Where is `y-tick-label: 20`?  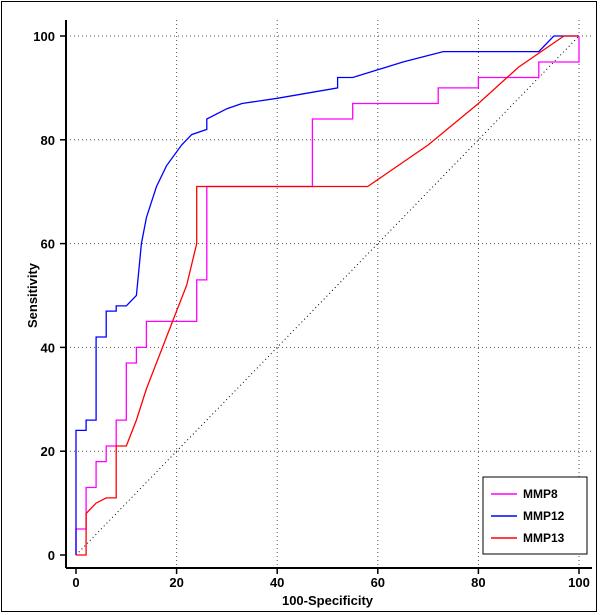 y-tick-label: 20 is located at coordinates (48, 451).